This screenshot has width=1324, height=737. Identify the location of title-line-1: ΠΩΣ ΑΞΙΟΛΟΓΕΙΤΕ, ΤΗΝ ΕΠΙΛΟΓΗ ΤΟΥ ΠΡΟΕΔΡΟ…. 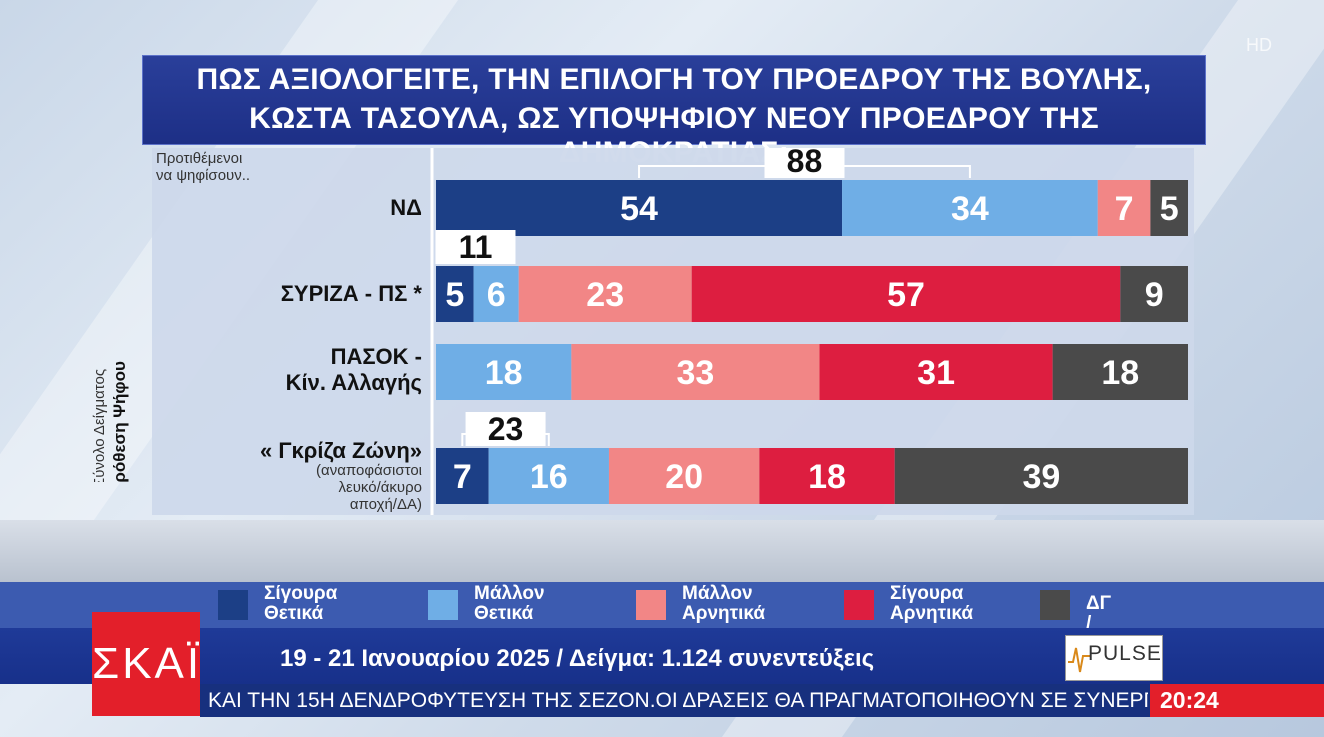
(674, 79).